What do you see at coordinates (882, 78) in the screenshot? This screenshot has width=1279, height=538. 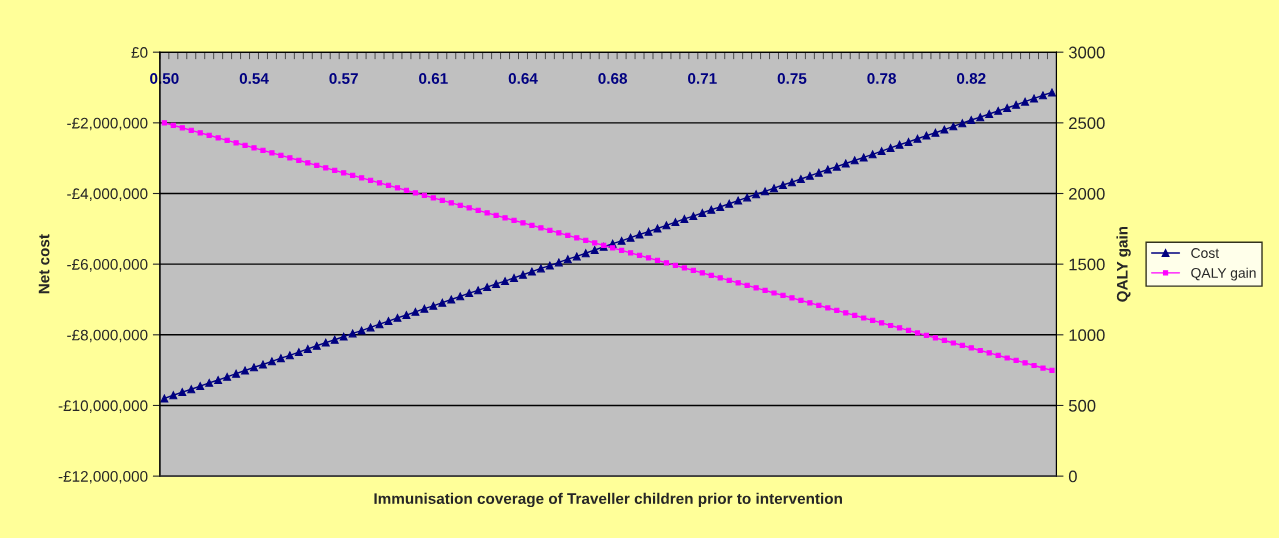 I see `x-tick-label: 0.78` at bounding box center [882, 78].